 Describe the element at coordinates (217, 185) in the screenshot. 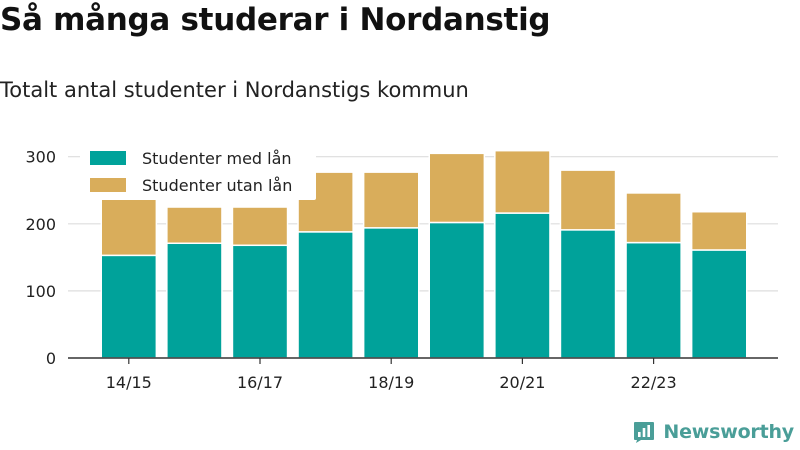

I see `legend-label: Studenter utan lån` at that location.